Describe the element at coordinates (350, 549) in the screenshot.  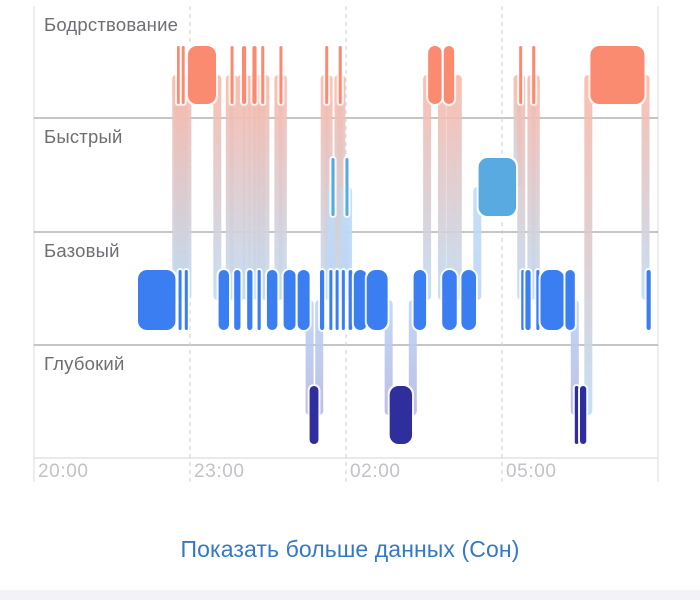
I see `show-more-data-link: Показать больше данных (Сон)` at that location.